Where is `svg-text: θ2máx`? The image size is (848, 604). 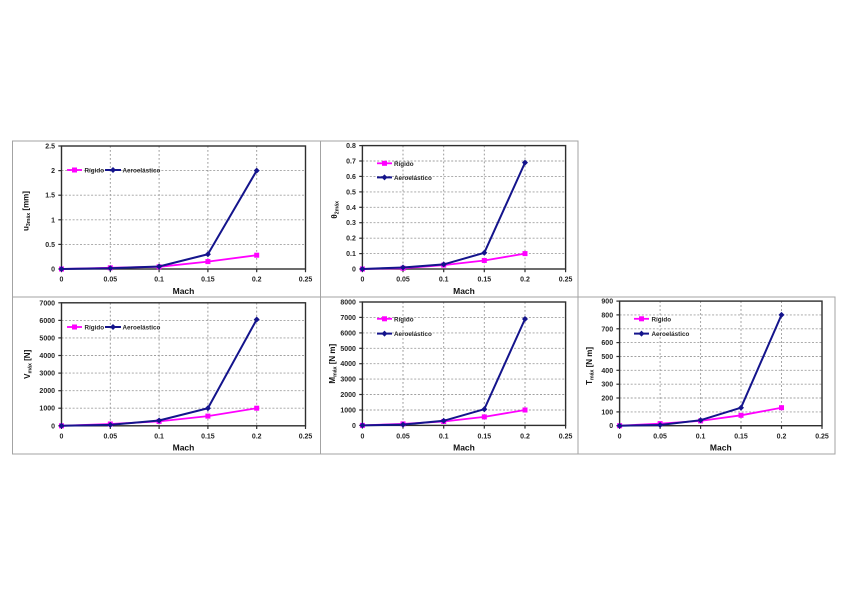 svg-text: θ2máx is located at coordinates (335, 210).